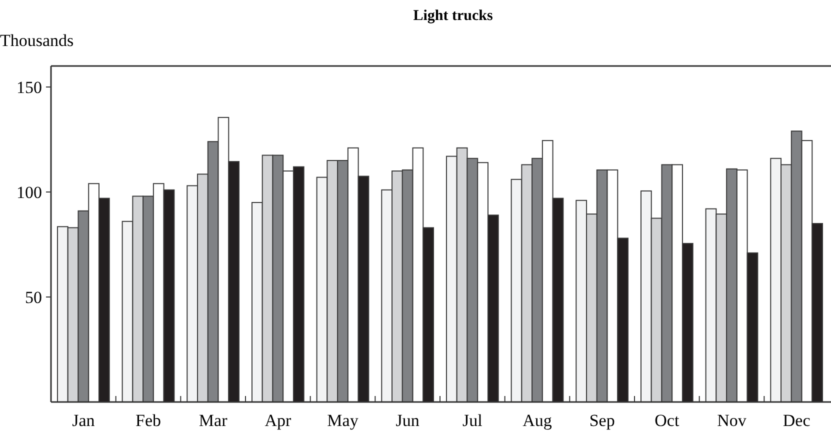 The image size is (831, 436). What do you see at coordinates (29, 87) in the screenshot?
I see `y-tick-label: 150` at bounding box center [29, 87].